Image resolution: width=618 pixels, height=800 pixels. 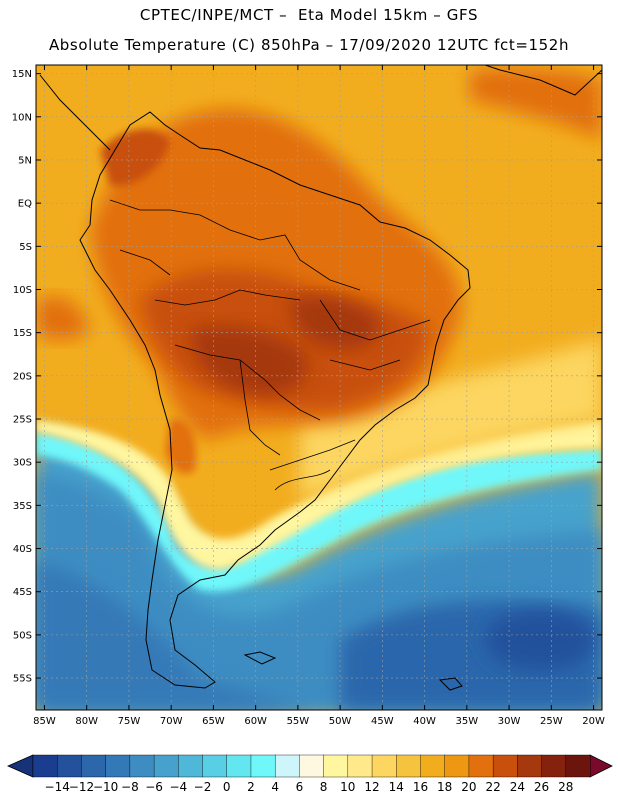 What do you see at coordinates (22, 635) in the screenshot?
I see `lat-label: 50S` at bounding box center [22, 635].